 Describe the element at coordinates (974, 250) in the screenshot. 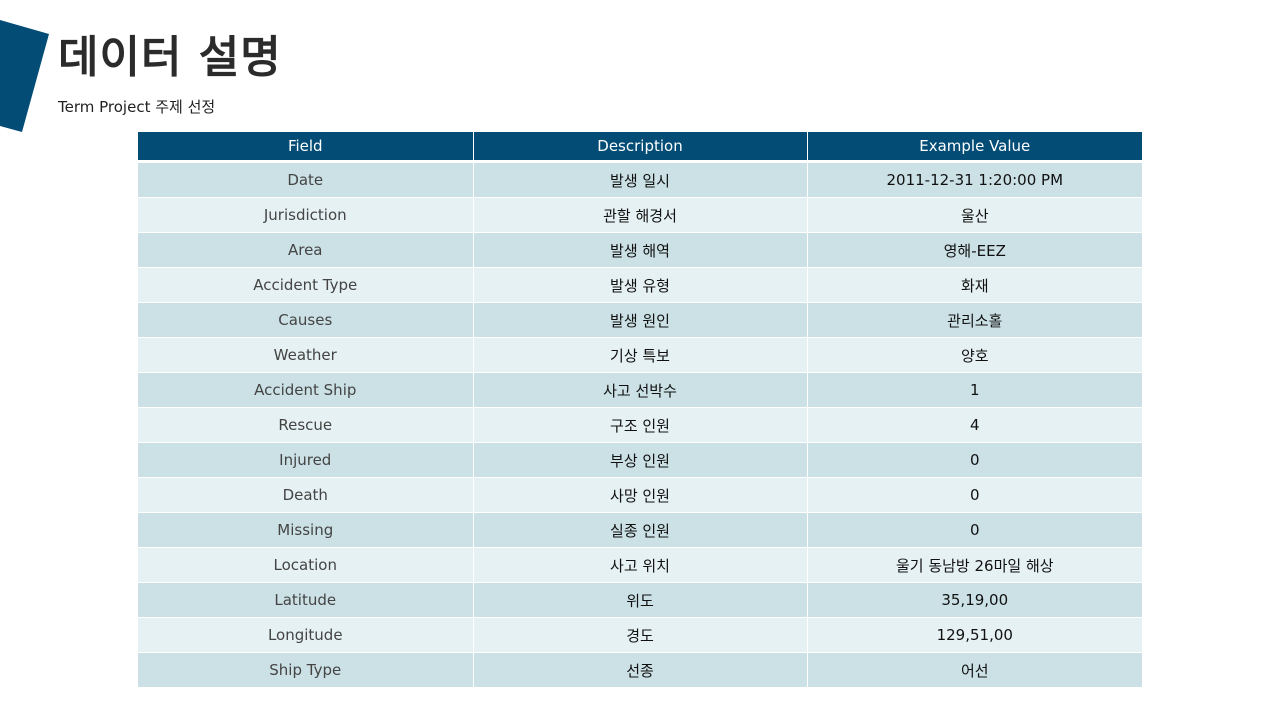

I see `example-value-cell: 영해-EEZ` at that location.